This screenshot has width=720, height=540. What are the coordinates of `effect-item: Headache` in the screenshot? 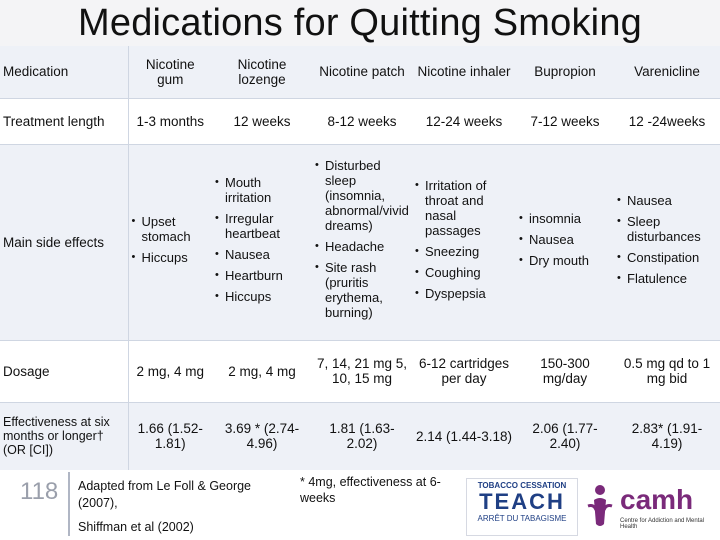 It's located at (362, 246).